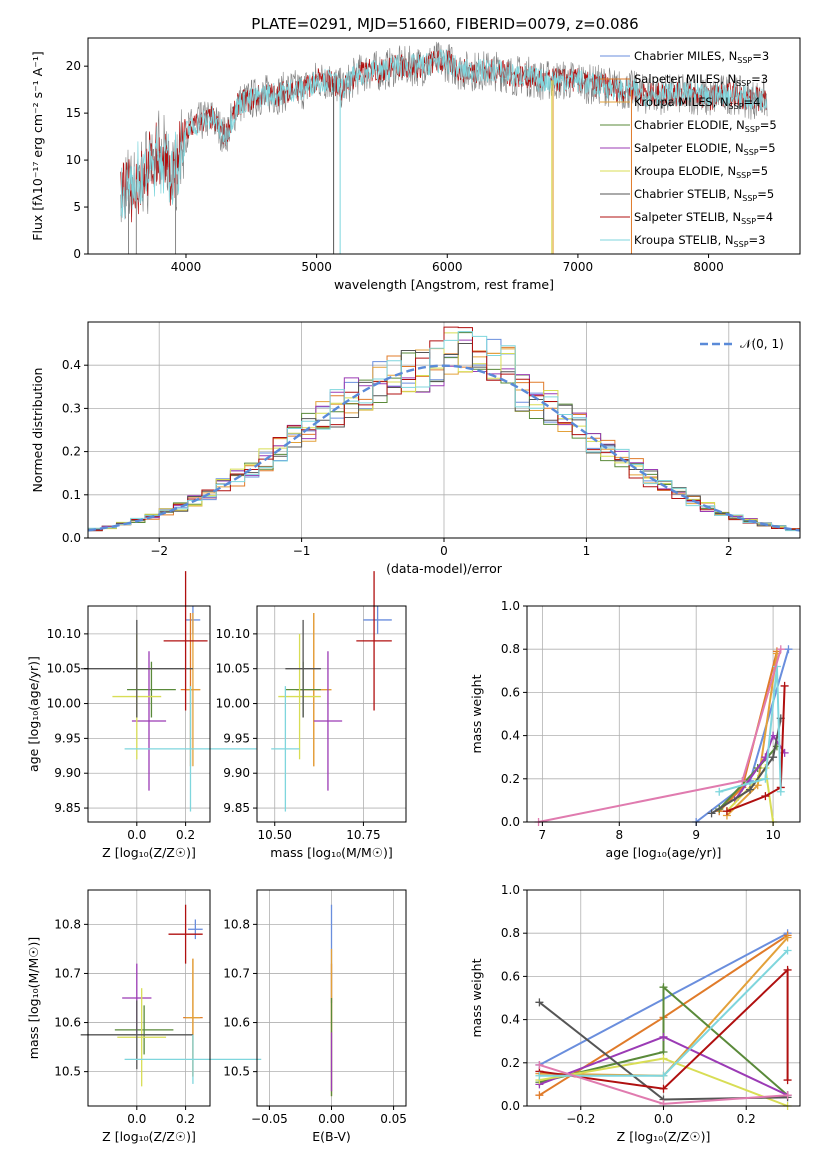 This screenshot has height=1170, width=819. What do you see at coordinates (580, 1119) in the screenshot?
I see `x-tick-label: −0.2` at bounding box center [580, 1119].